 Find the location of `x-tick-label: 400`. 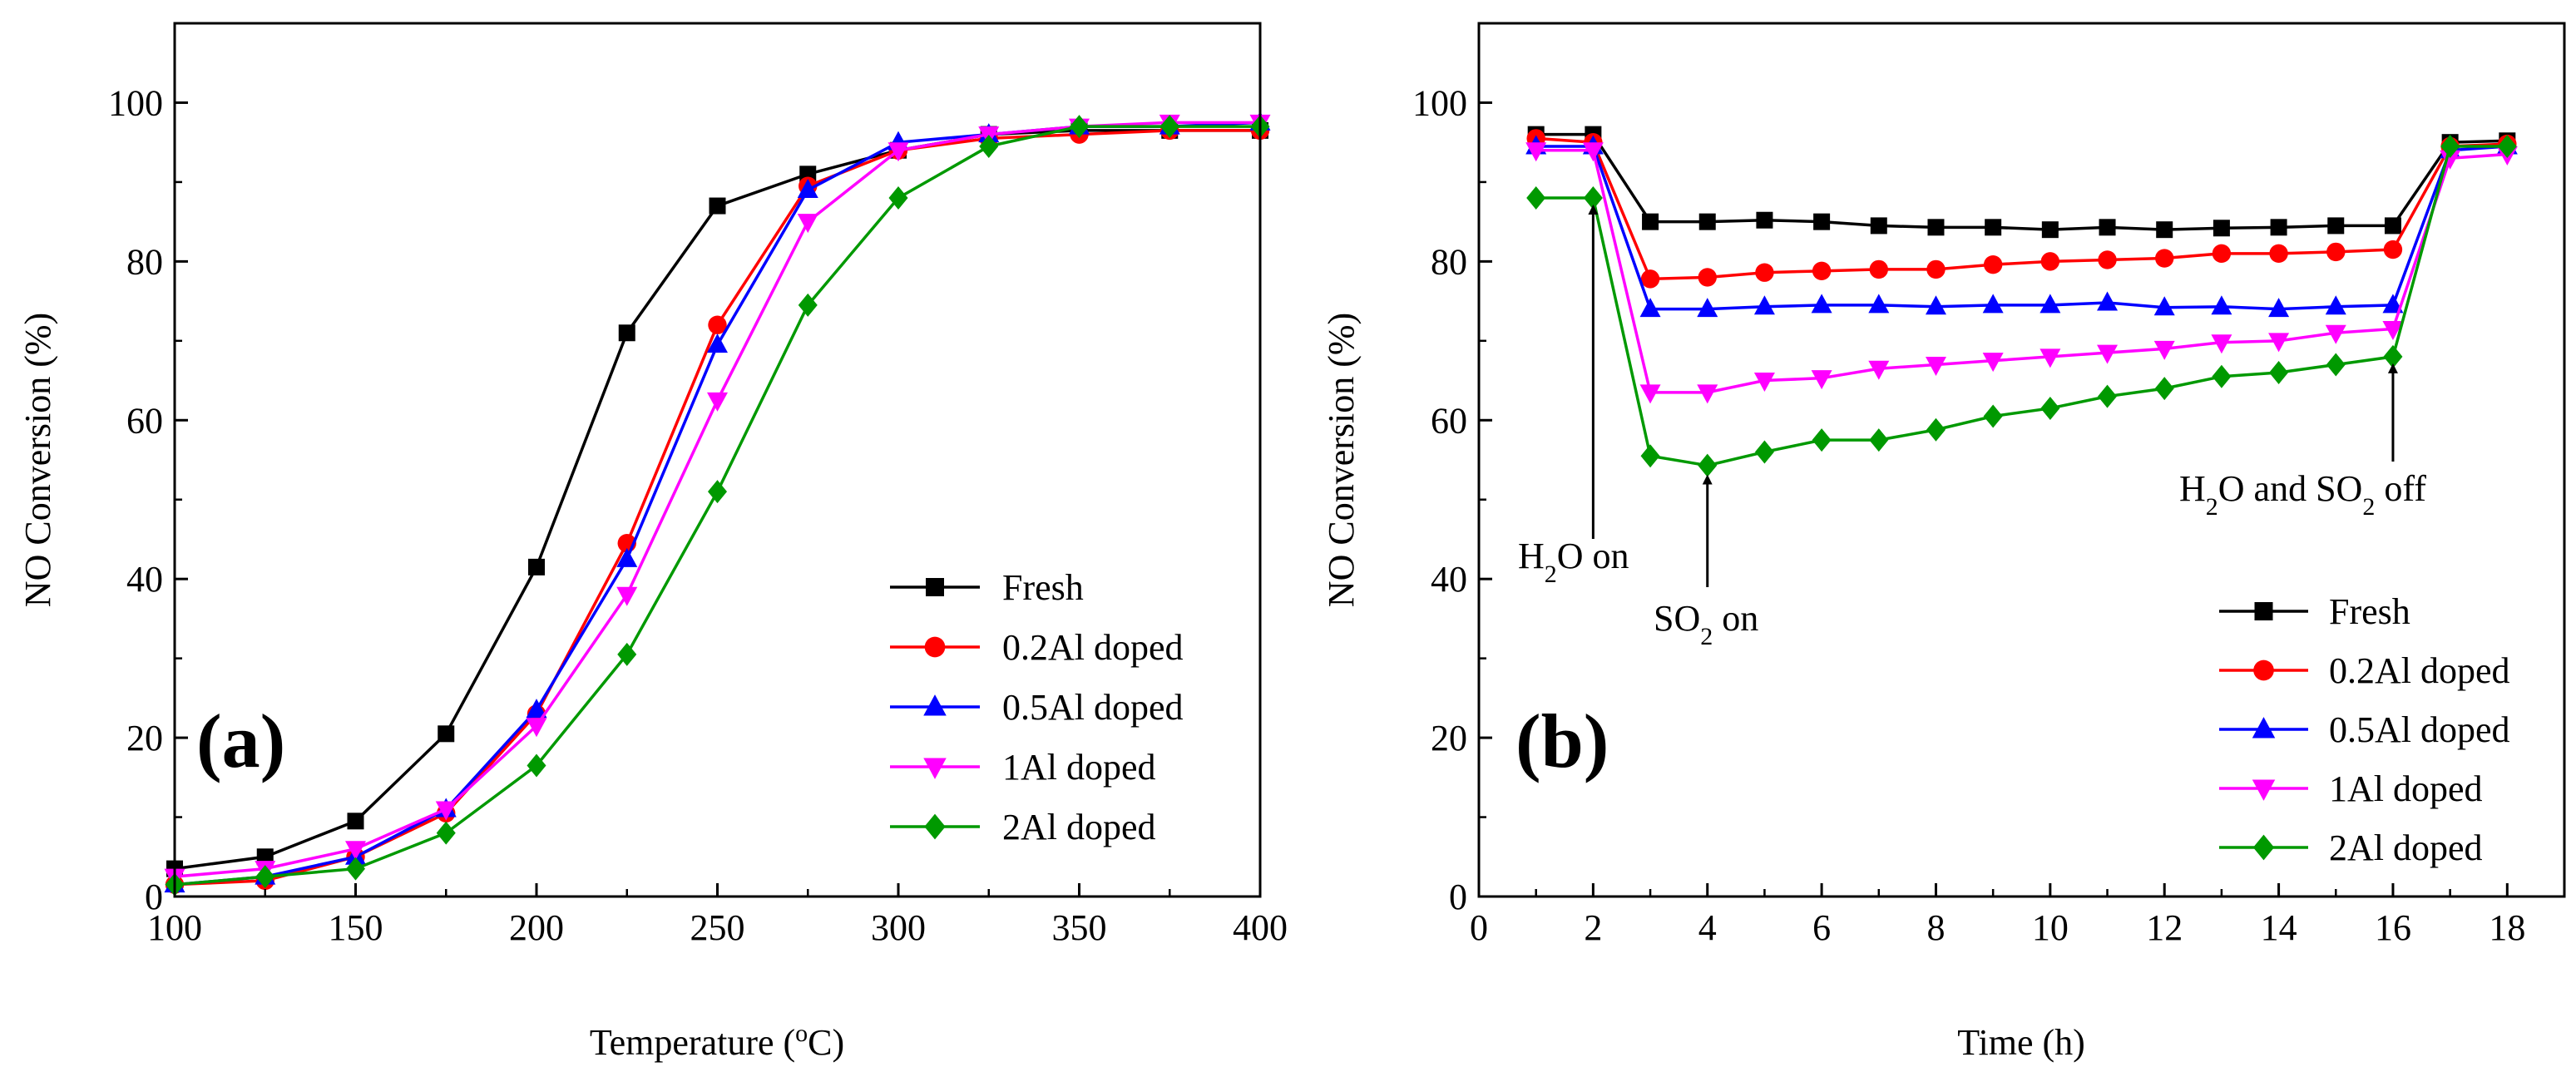

x-tick-label: 400 is located at coordinates (1260, 927).